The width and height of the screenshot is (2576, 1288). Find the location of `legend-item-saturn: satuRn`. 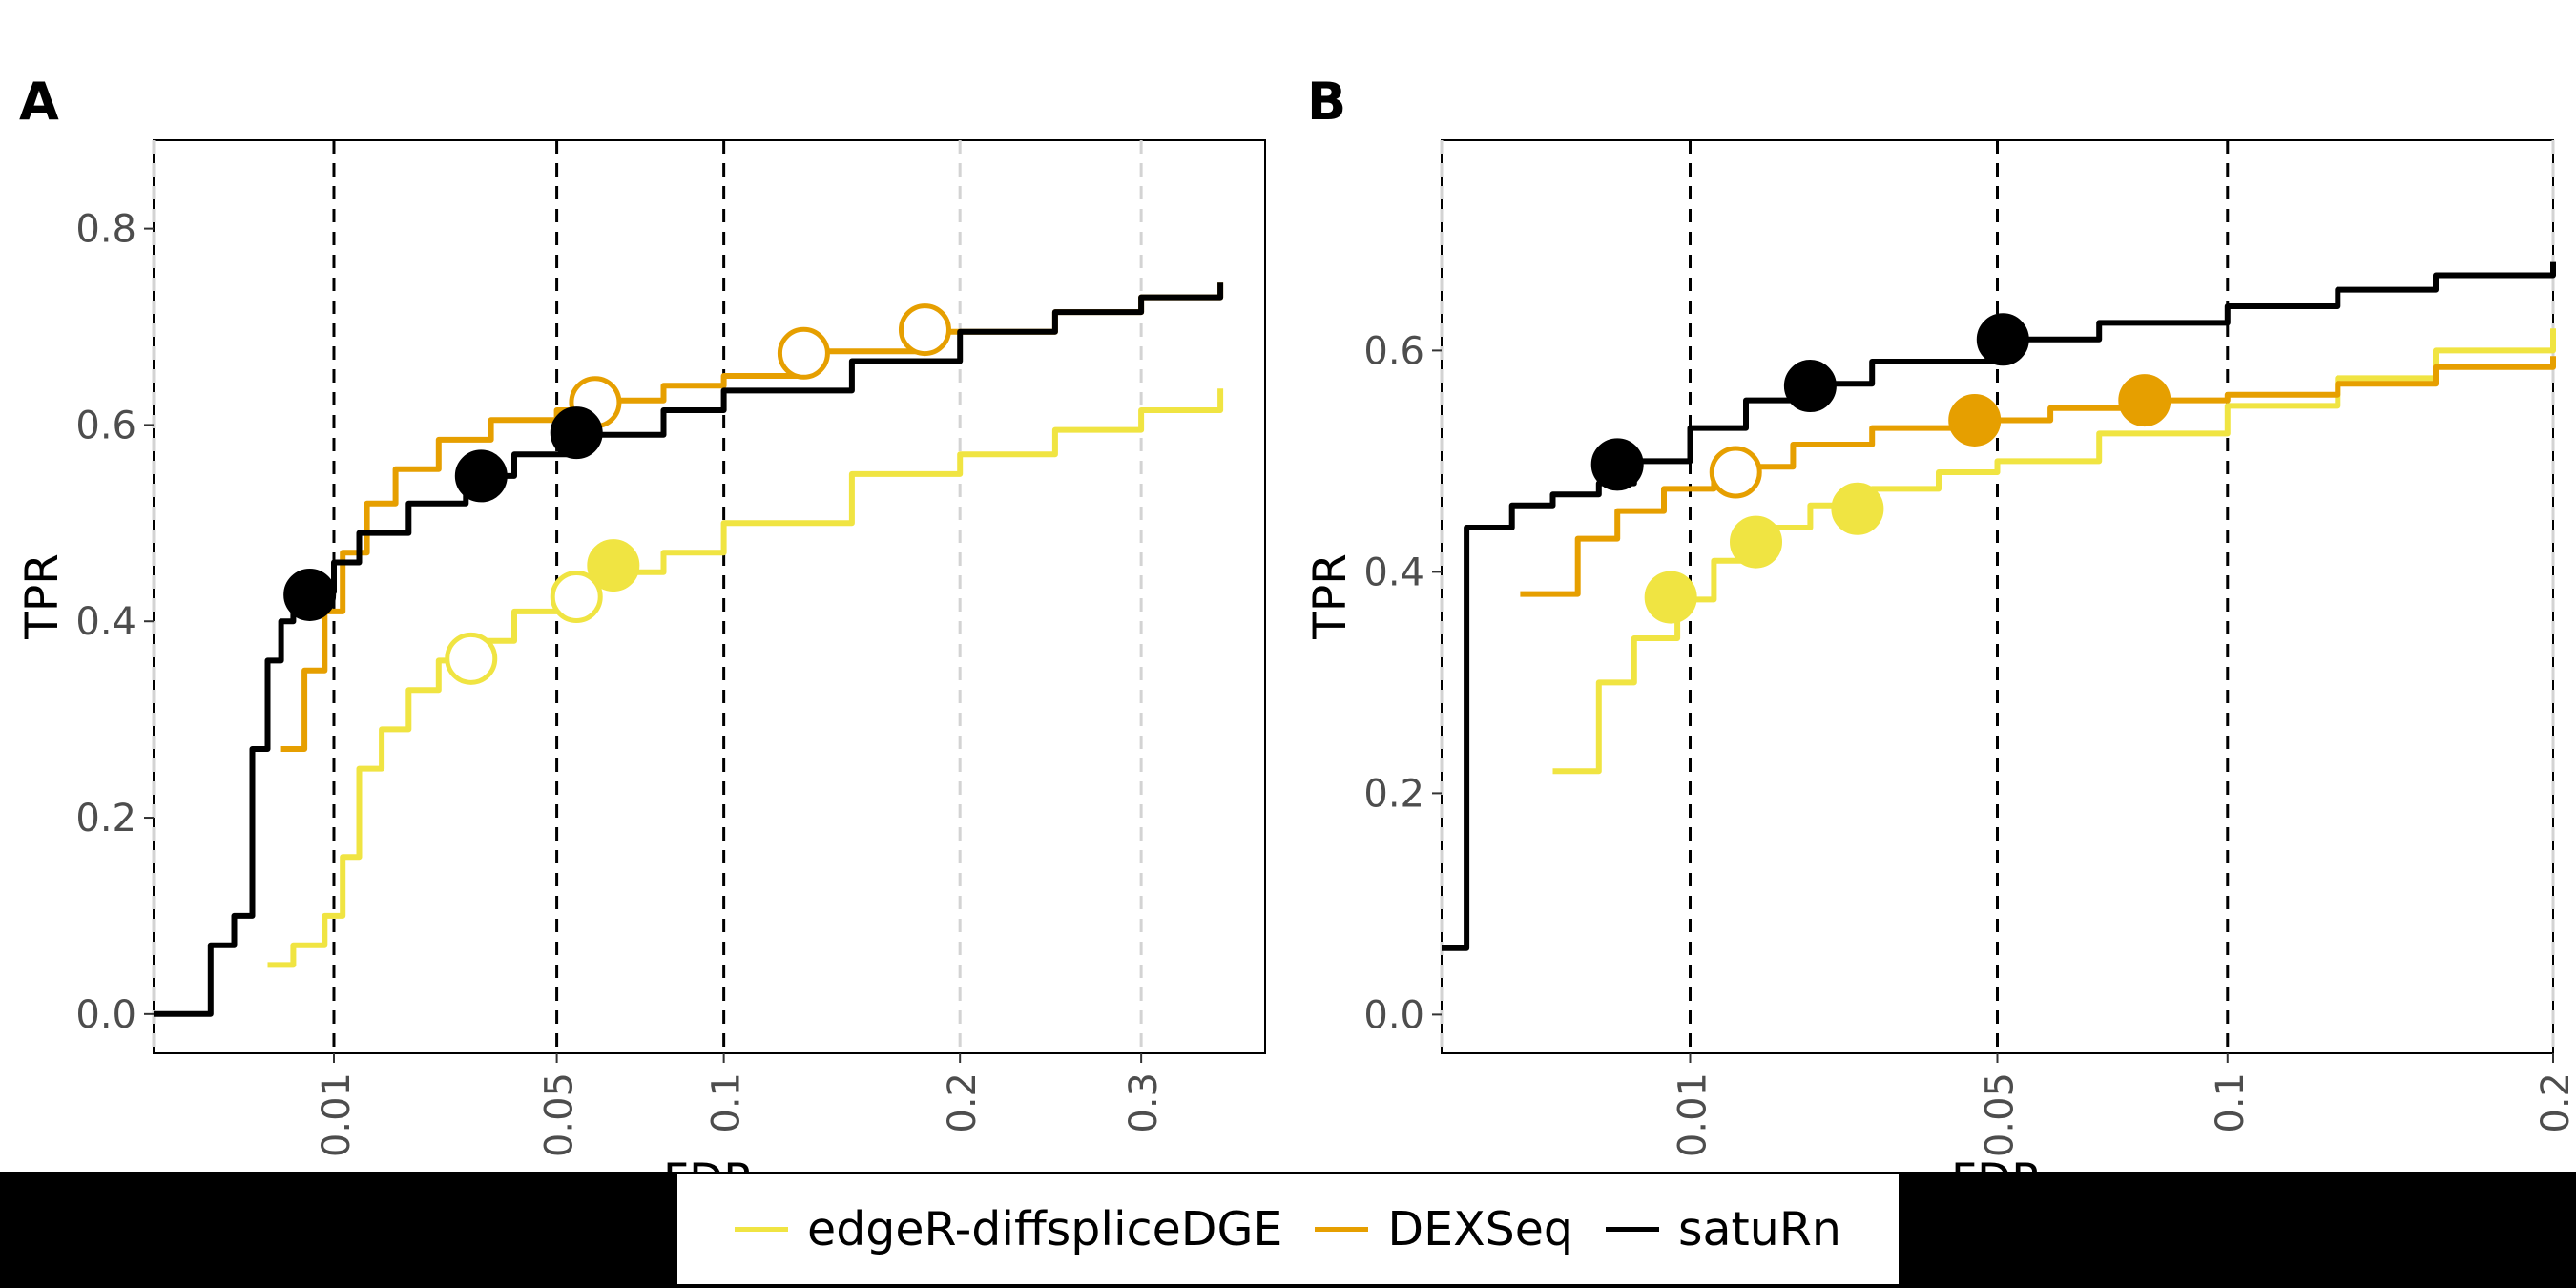

legend-item-saturn: satuRn is located at coordinates (1723, 1229).